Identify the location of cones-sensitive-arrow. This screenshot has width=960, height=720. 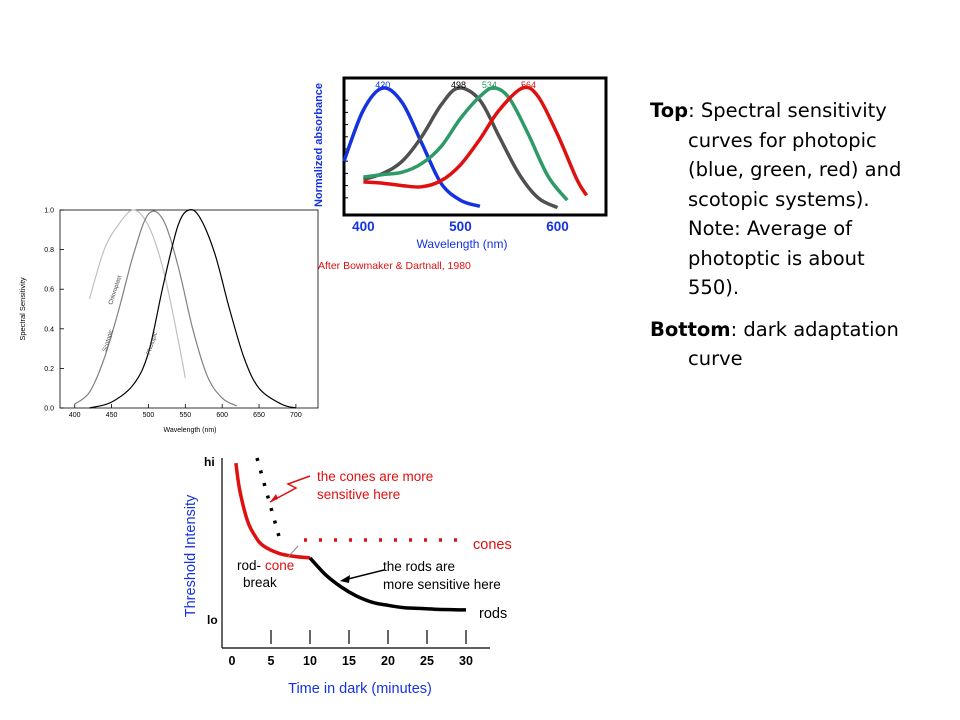
(290, 489).